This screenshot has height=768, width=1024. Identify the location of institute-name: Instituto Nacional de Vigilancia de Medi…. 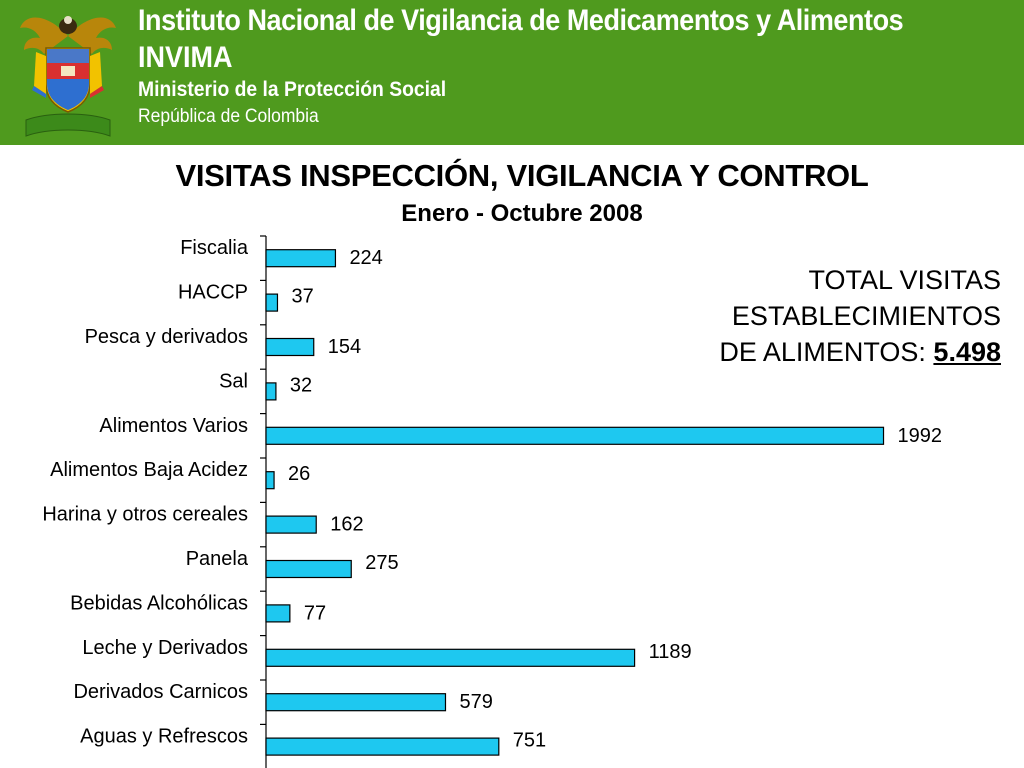
(521, 20).